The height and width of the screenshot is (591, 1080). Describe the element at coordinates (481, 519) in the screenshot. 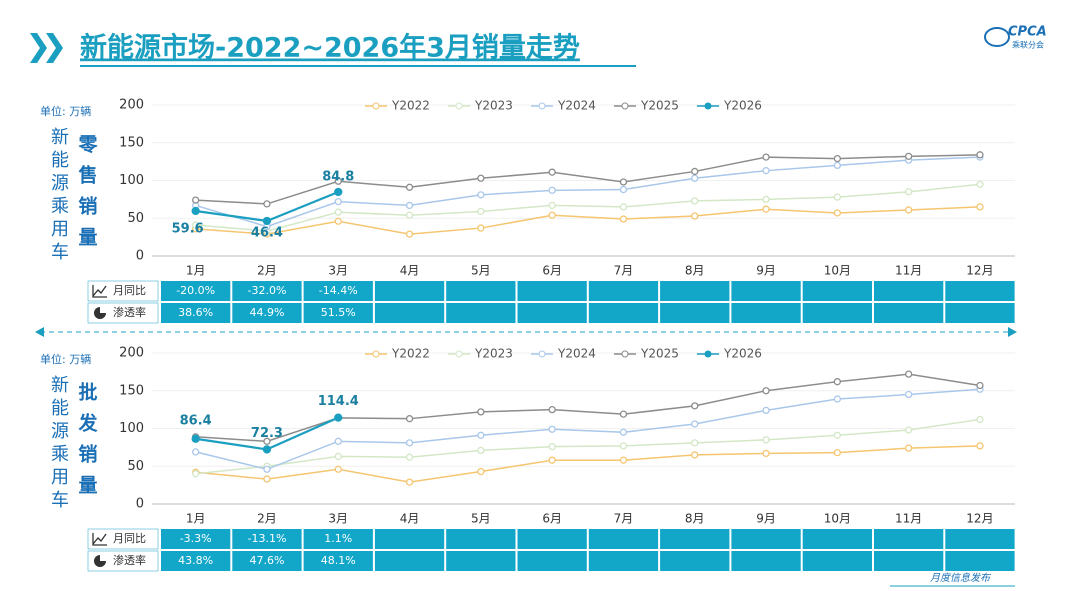

I see `x-tick-label: 5月` at that location.